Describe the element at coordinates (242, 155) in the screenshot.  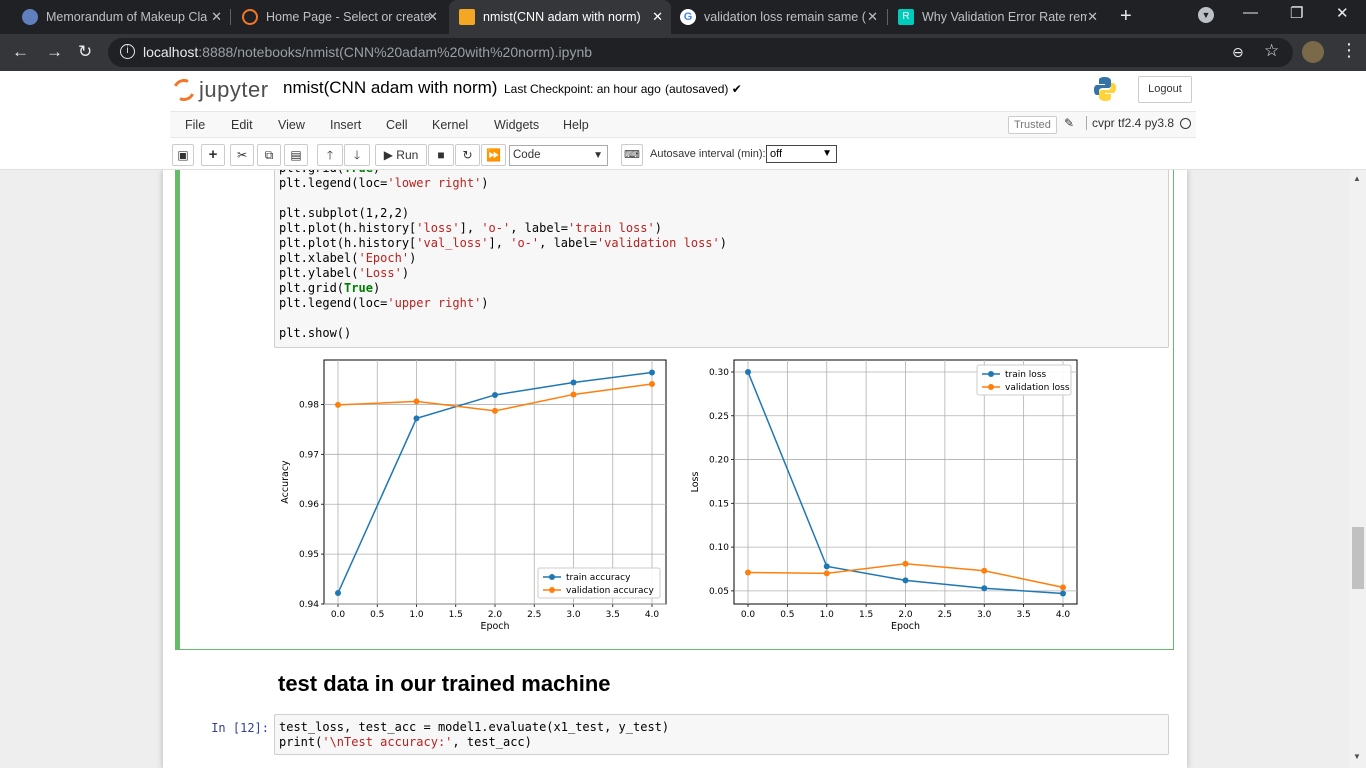
I see `cut-button: ✂` at that location.